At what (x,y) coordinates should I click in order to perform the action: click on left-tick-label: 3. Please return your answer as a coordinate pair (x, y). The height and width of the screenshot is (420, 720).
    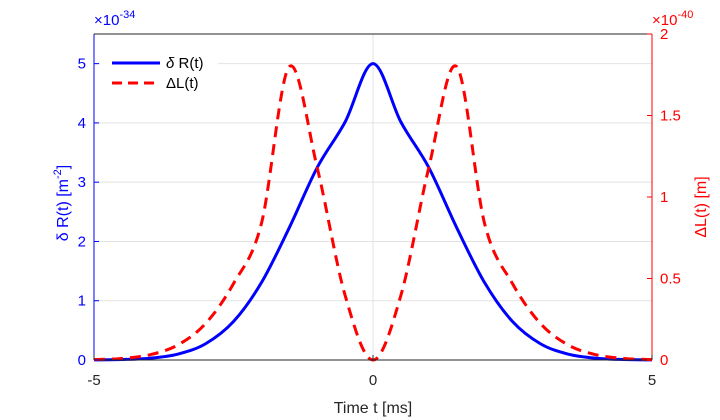
    Looking at the image, I should click on (82, 182).